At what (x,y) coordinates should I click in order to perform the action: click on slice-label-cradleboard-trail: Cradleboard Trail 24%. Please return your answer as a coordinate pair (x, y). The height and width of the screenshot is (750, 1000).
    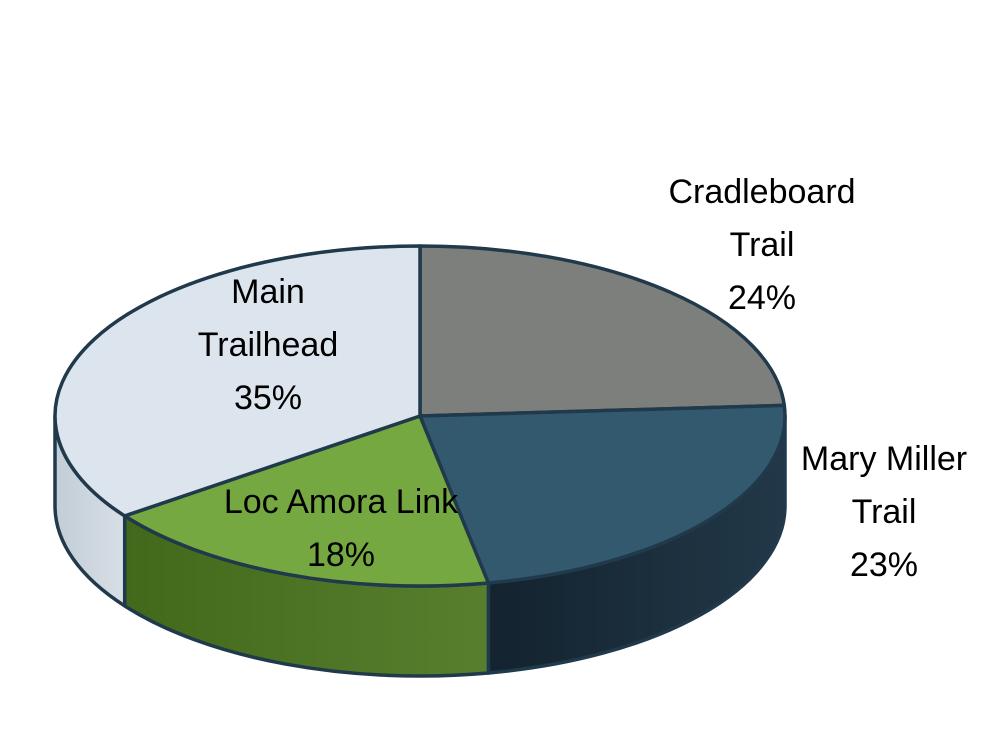
    Looking at the image, I should click on (761, 245).